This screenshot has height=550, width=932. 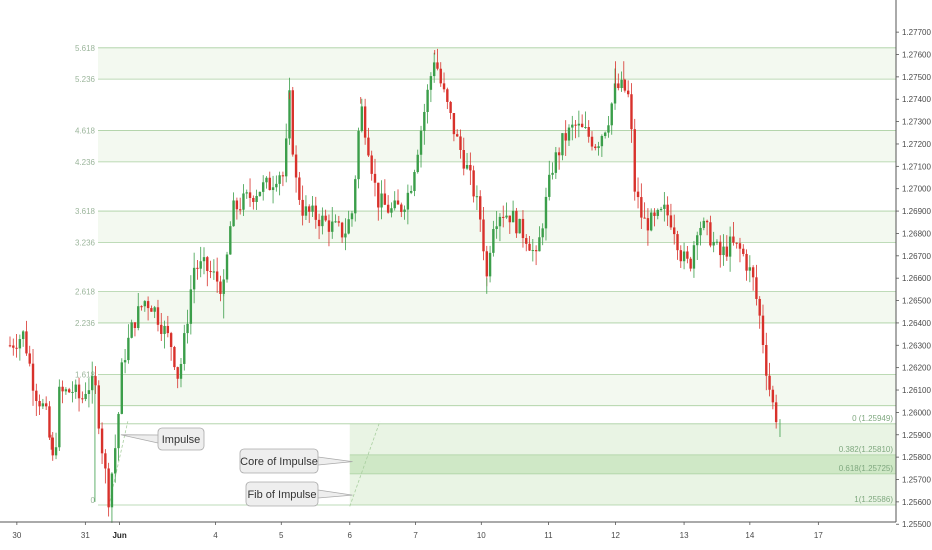 What do you see at coordinates (916, 233) in the screenshot?
I see `y-tick-label: 1.26800` at bounding box center [916, 233].